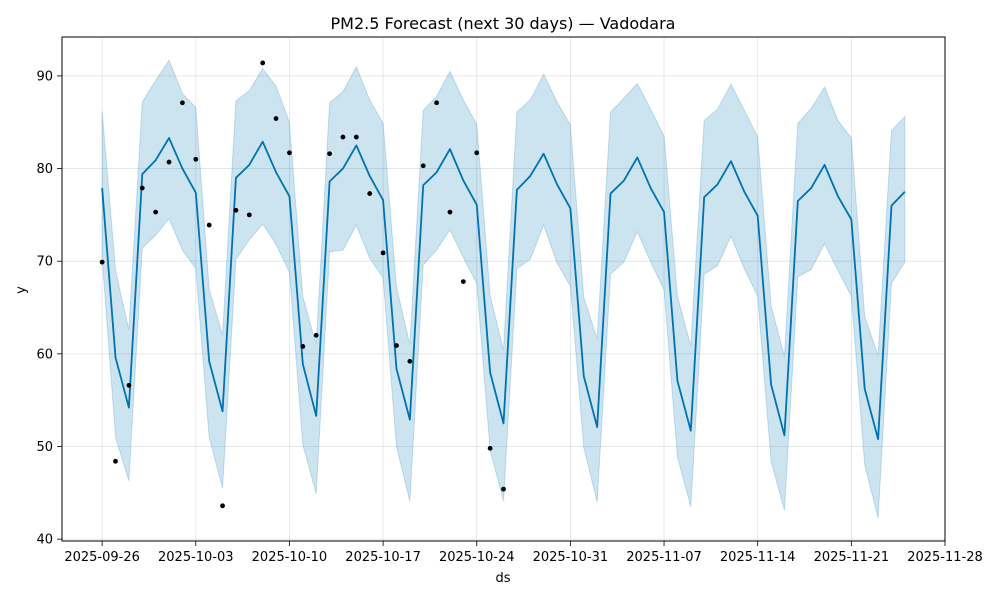 Image resolution: width=1000 pixels, height=600 pixels. What do you see at coordinates (290, 557) in the screenshot?
I see `x-tick-label: 2025-10-10` at bounding box center [290, 557].